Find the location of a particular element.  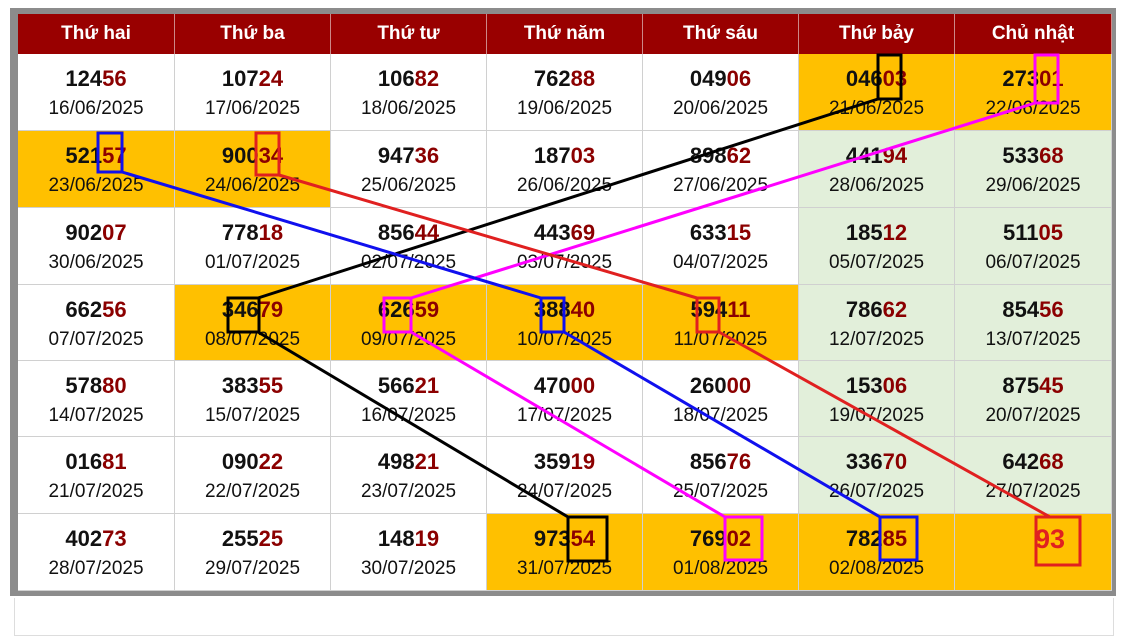

result-tail: 57 is located at coordinates (114, 155).